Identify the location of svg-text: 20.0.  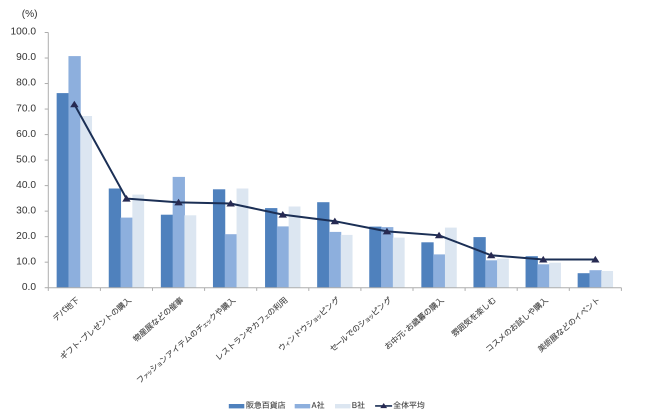
(26, 236).